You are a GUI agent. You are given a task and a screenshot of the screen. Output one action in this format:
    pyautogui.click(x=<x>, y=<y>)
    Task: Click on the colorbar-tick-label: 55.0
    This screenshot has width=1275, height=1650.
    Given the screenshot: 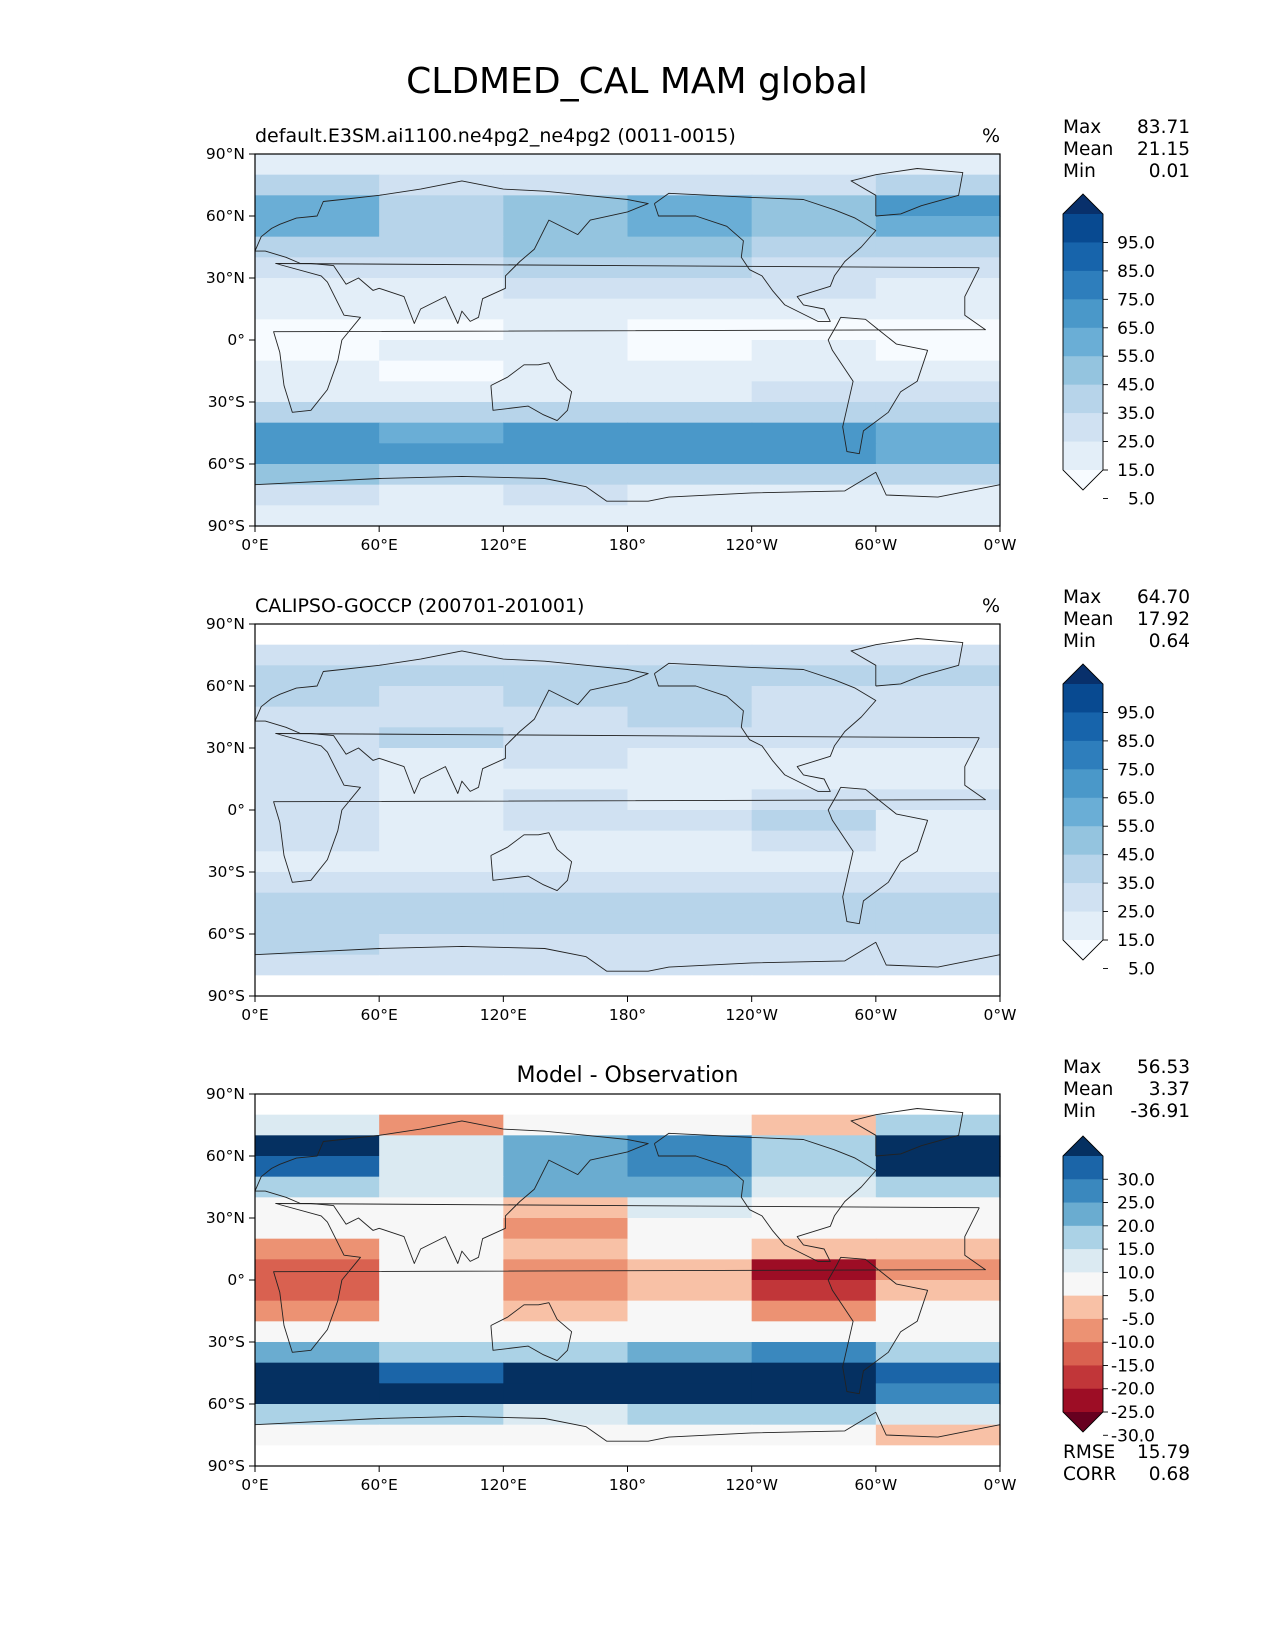 What is the action you would take?
    pyautogui.click(x=1136, y=827)
    